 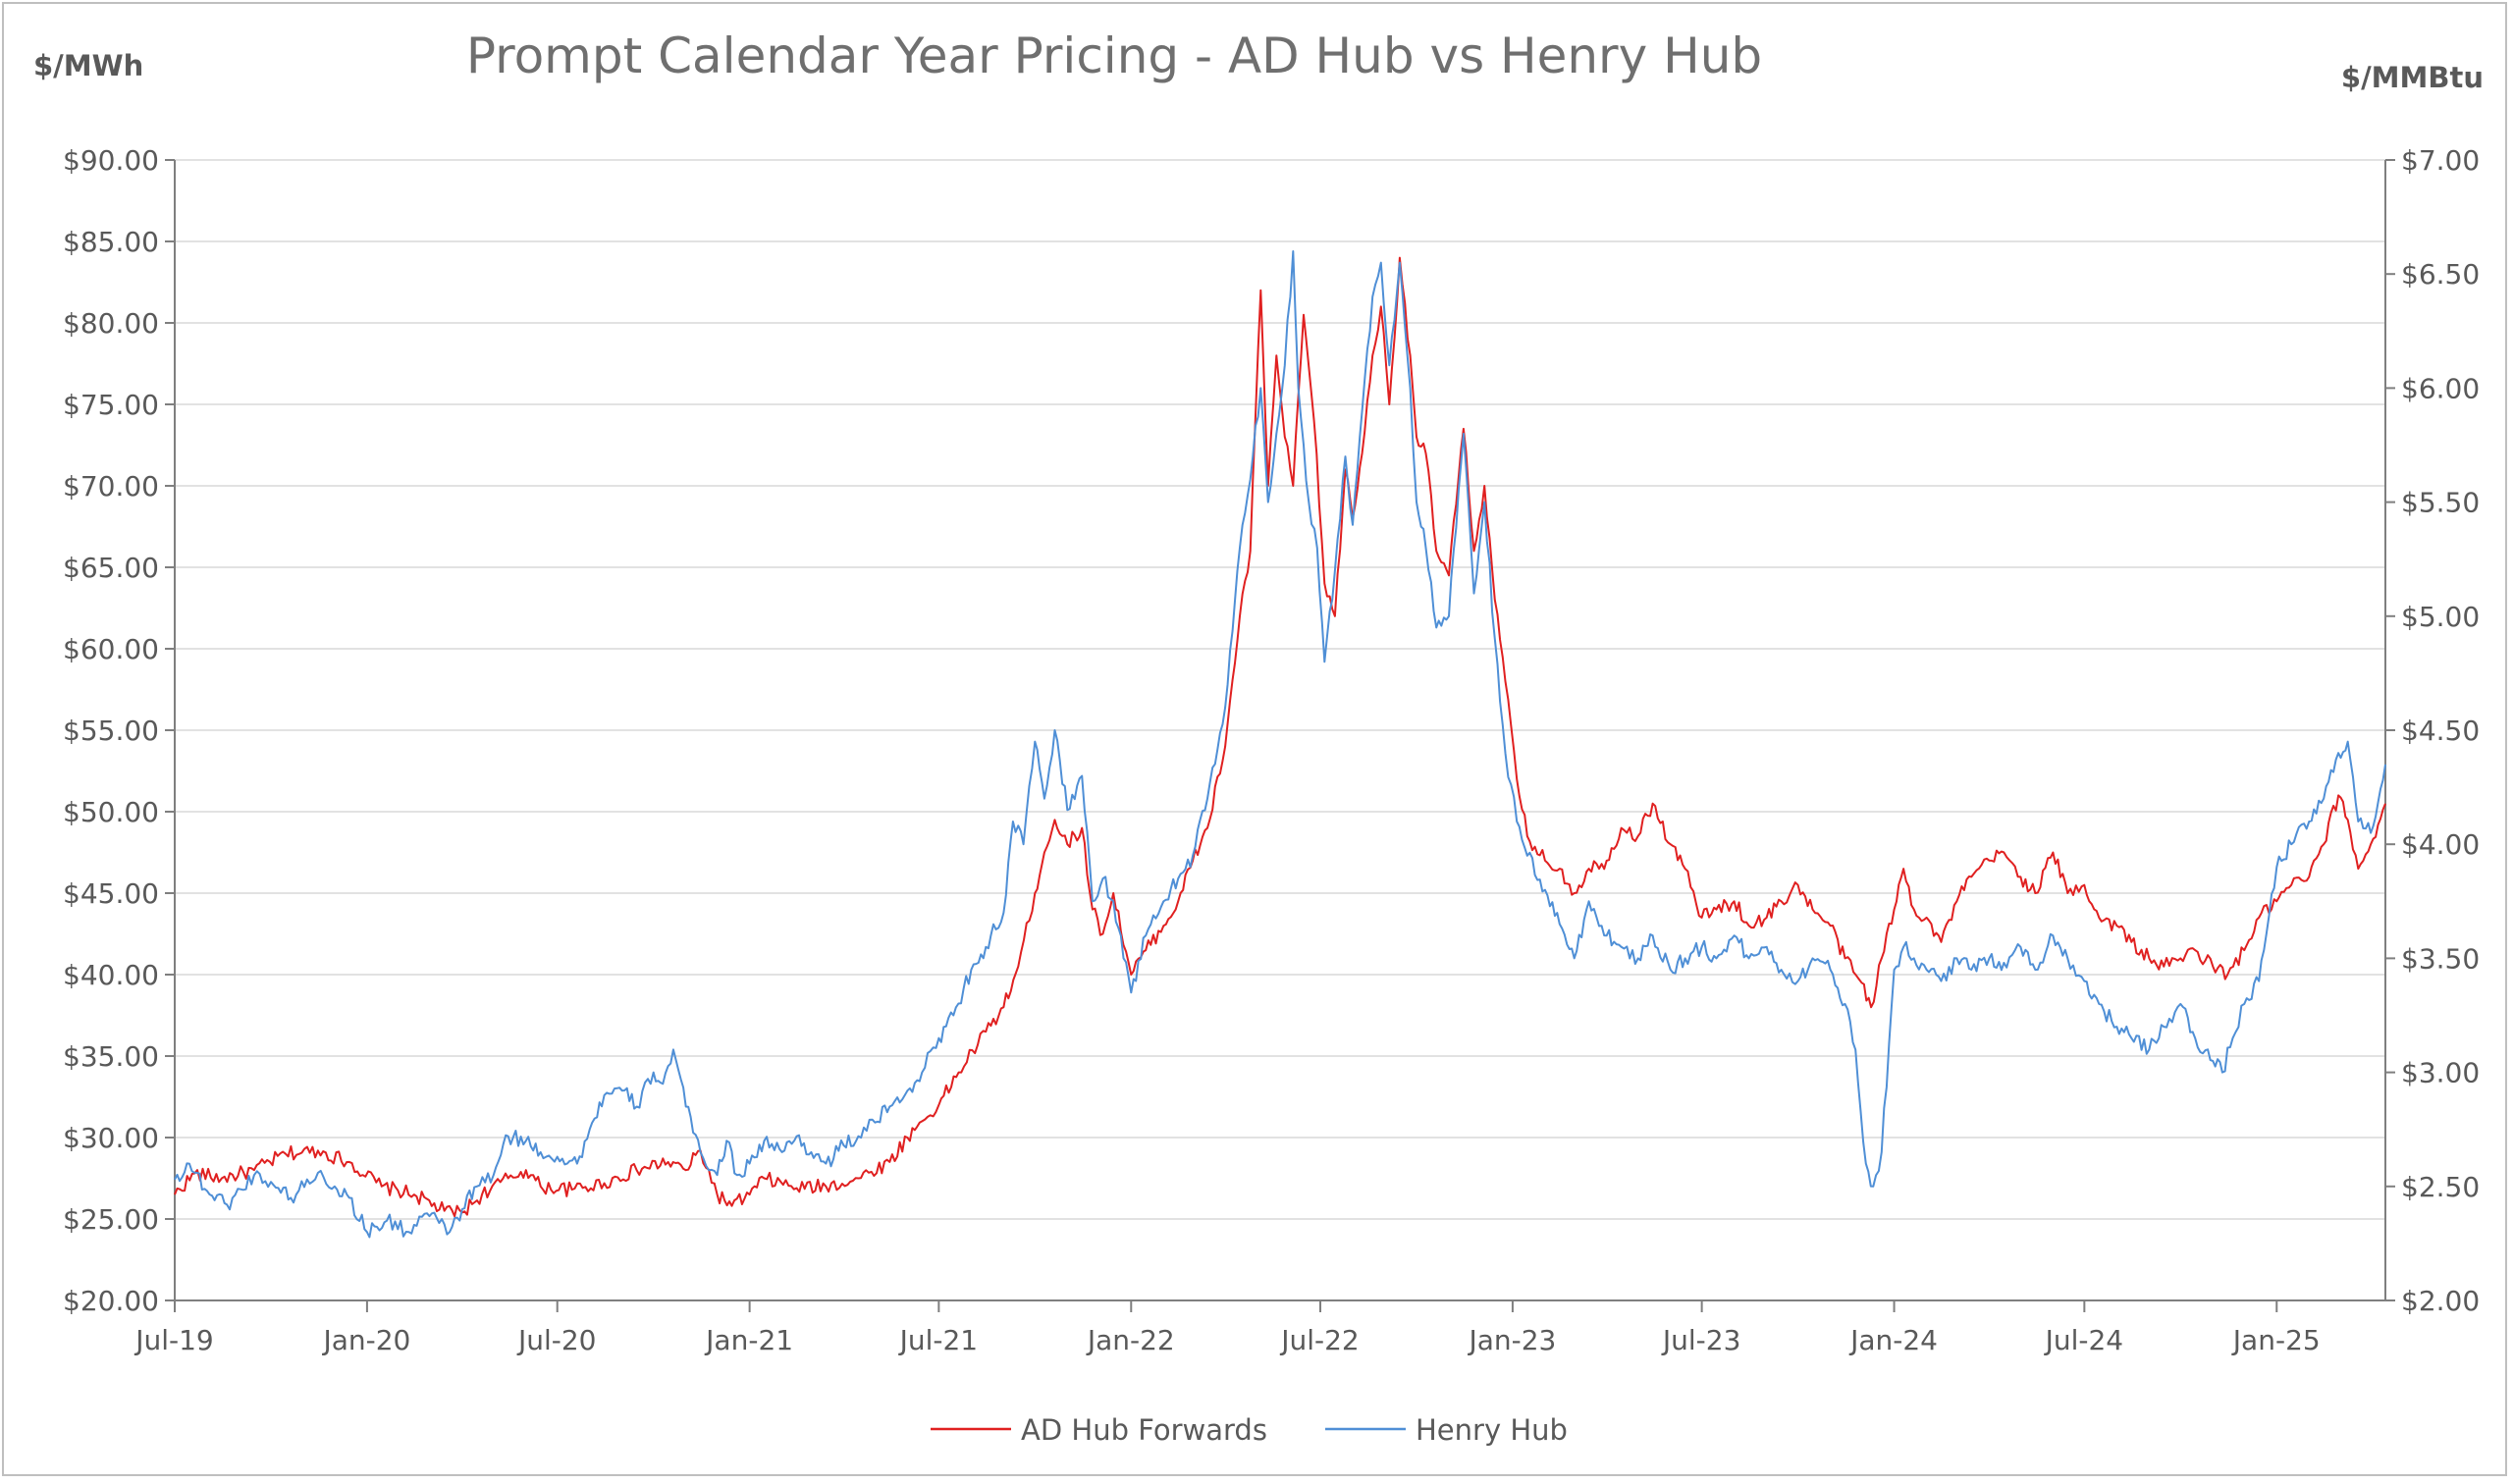 I want to click on left-axis-tick-label: $65.00, so click(x=111, y=568).